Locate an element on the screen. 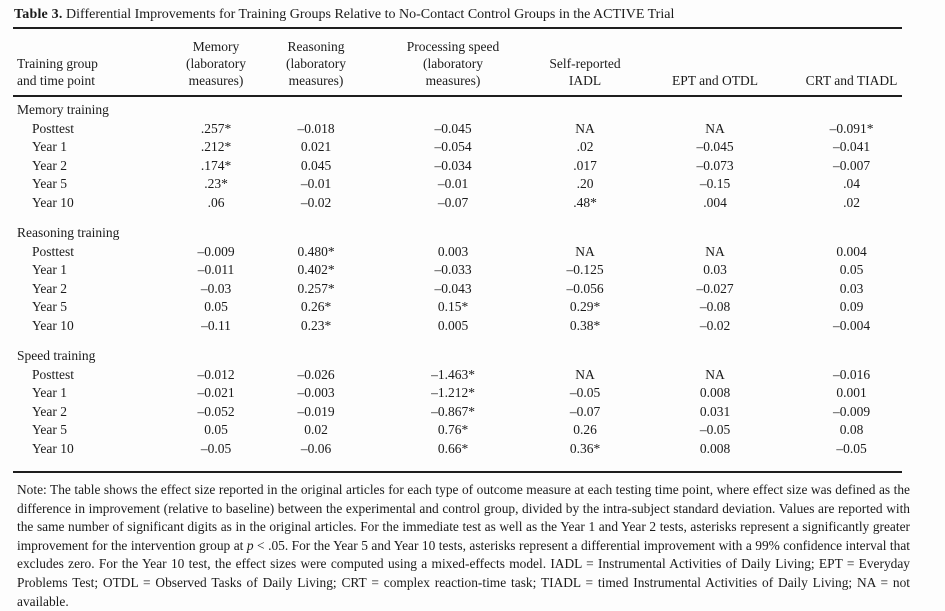  table-cell: –0.007 is located at coordinates (851, 165).